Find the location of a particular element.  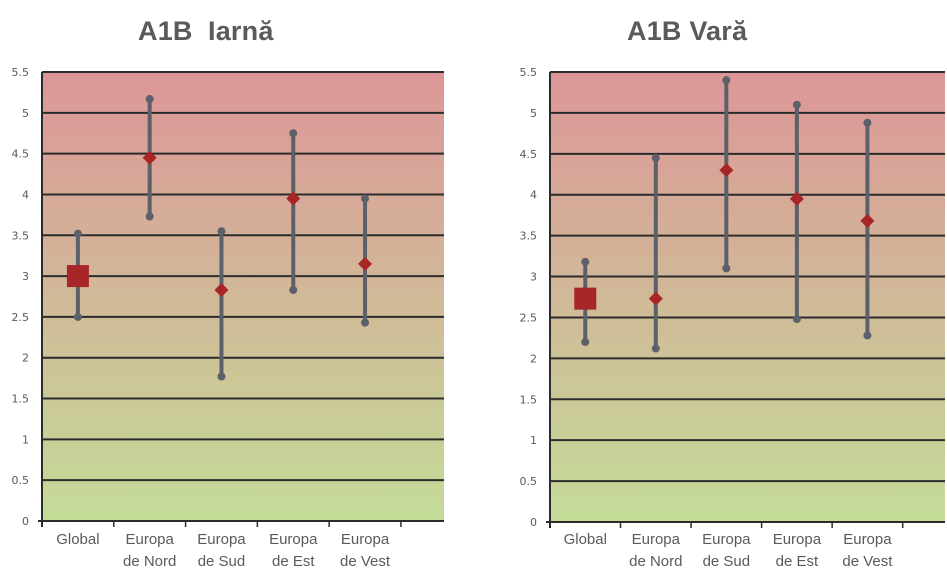

chart-title-winter: A1B Iarnă is located at coordinates (206, 31).